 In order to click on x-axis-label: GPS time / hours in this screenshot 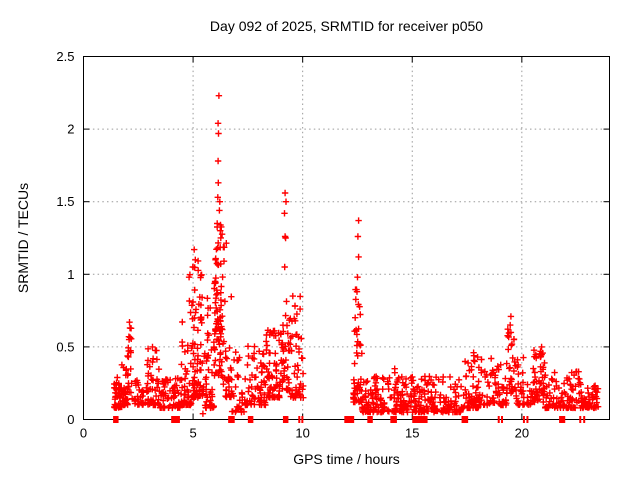, I will do `click(346, 459)`.